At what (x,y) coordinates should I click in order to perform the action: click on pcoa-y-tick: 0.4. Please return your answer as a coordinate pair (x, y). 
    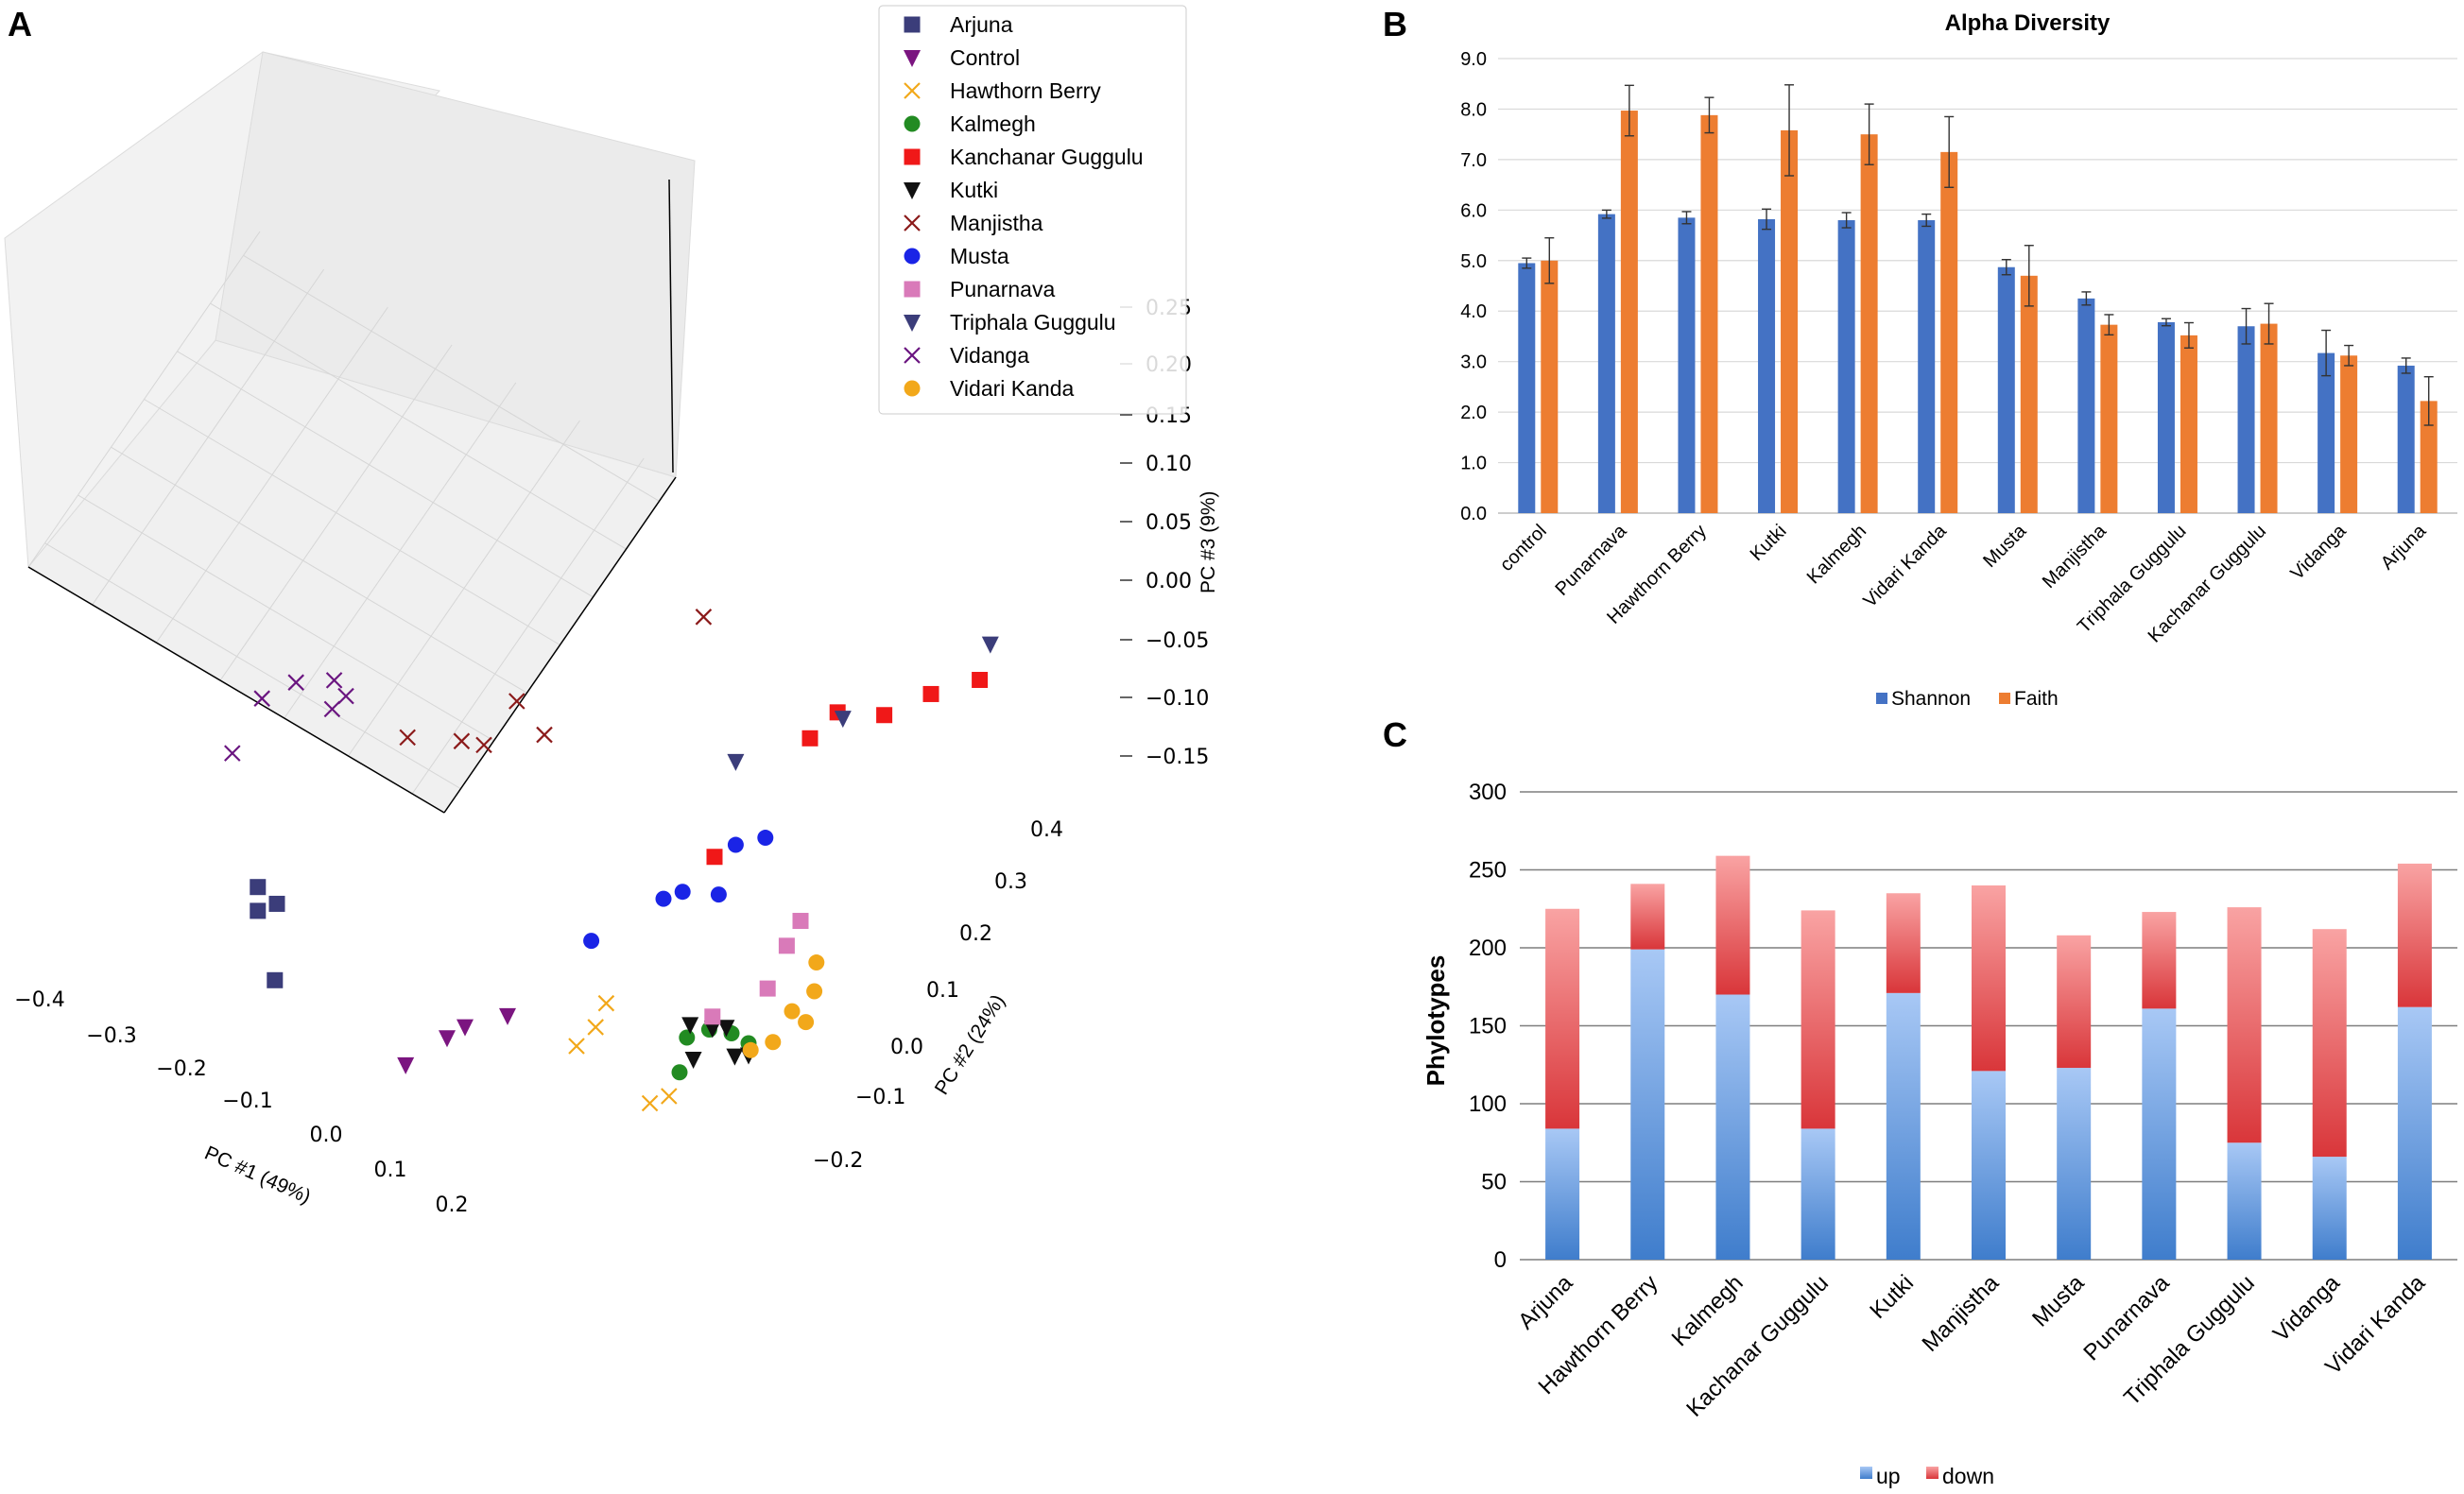
    Looking at the image, I should click on (1046, 830).